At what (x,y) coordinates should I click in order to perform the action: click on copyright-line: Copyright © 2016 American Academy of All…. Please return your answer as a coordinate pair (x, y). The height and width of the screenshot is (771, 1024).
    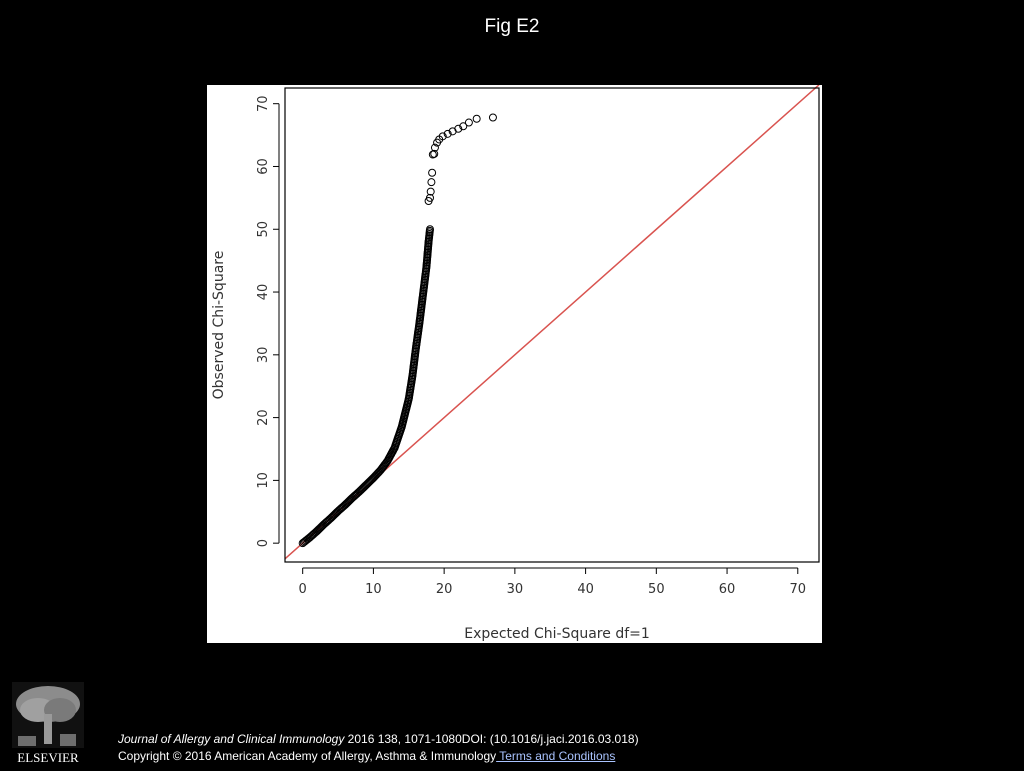
    Looking at the image, I should click on (378, 756).